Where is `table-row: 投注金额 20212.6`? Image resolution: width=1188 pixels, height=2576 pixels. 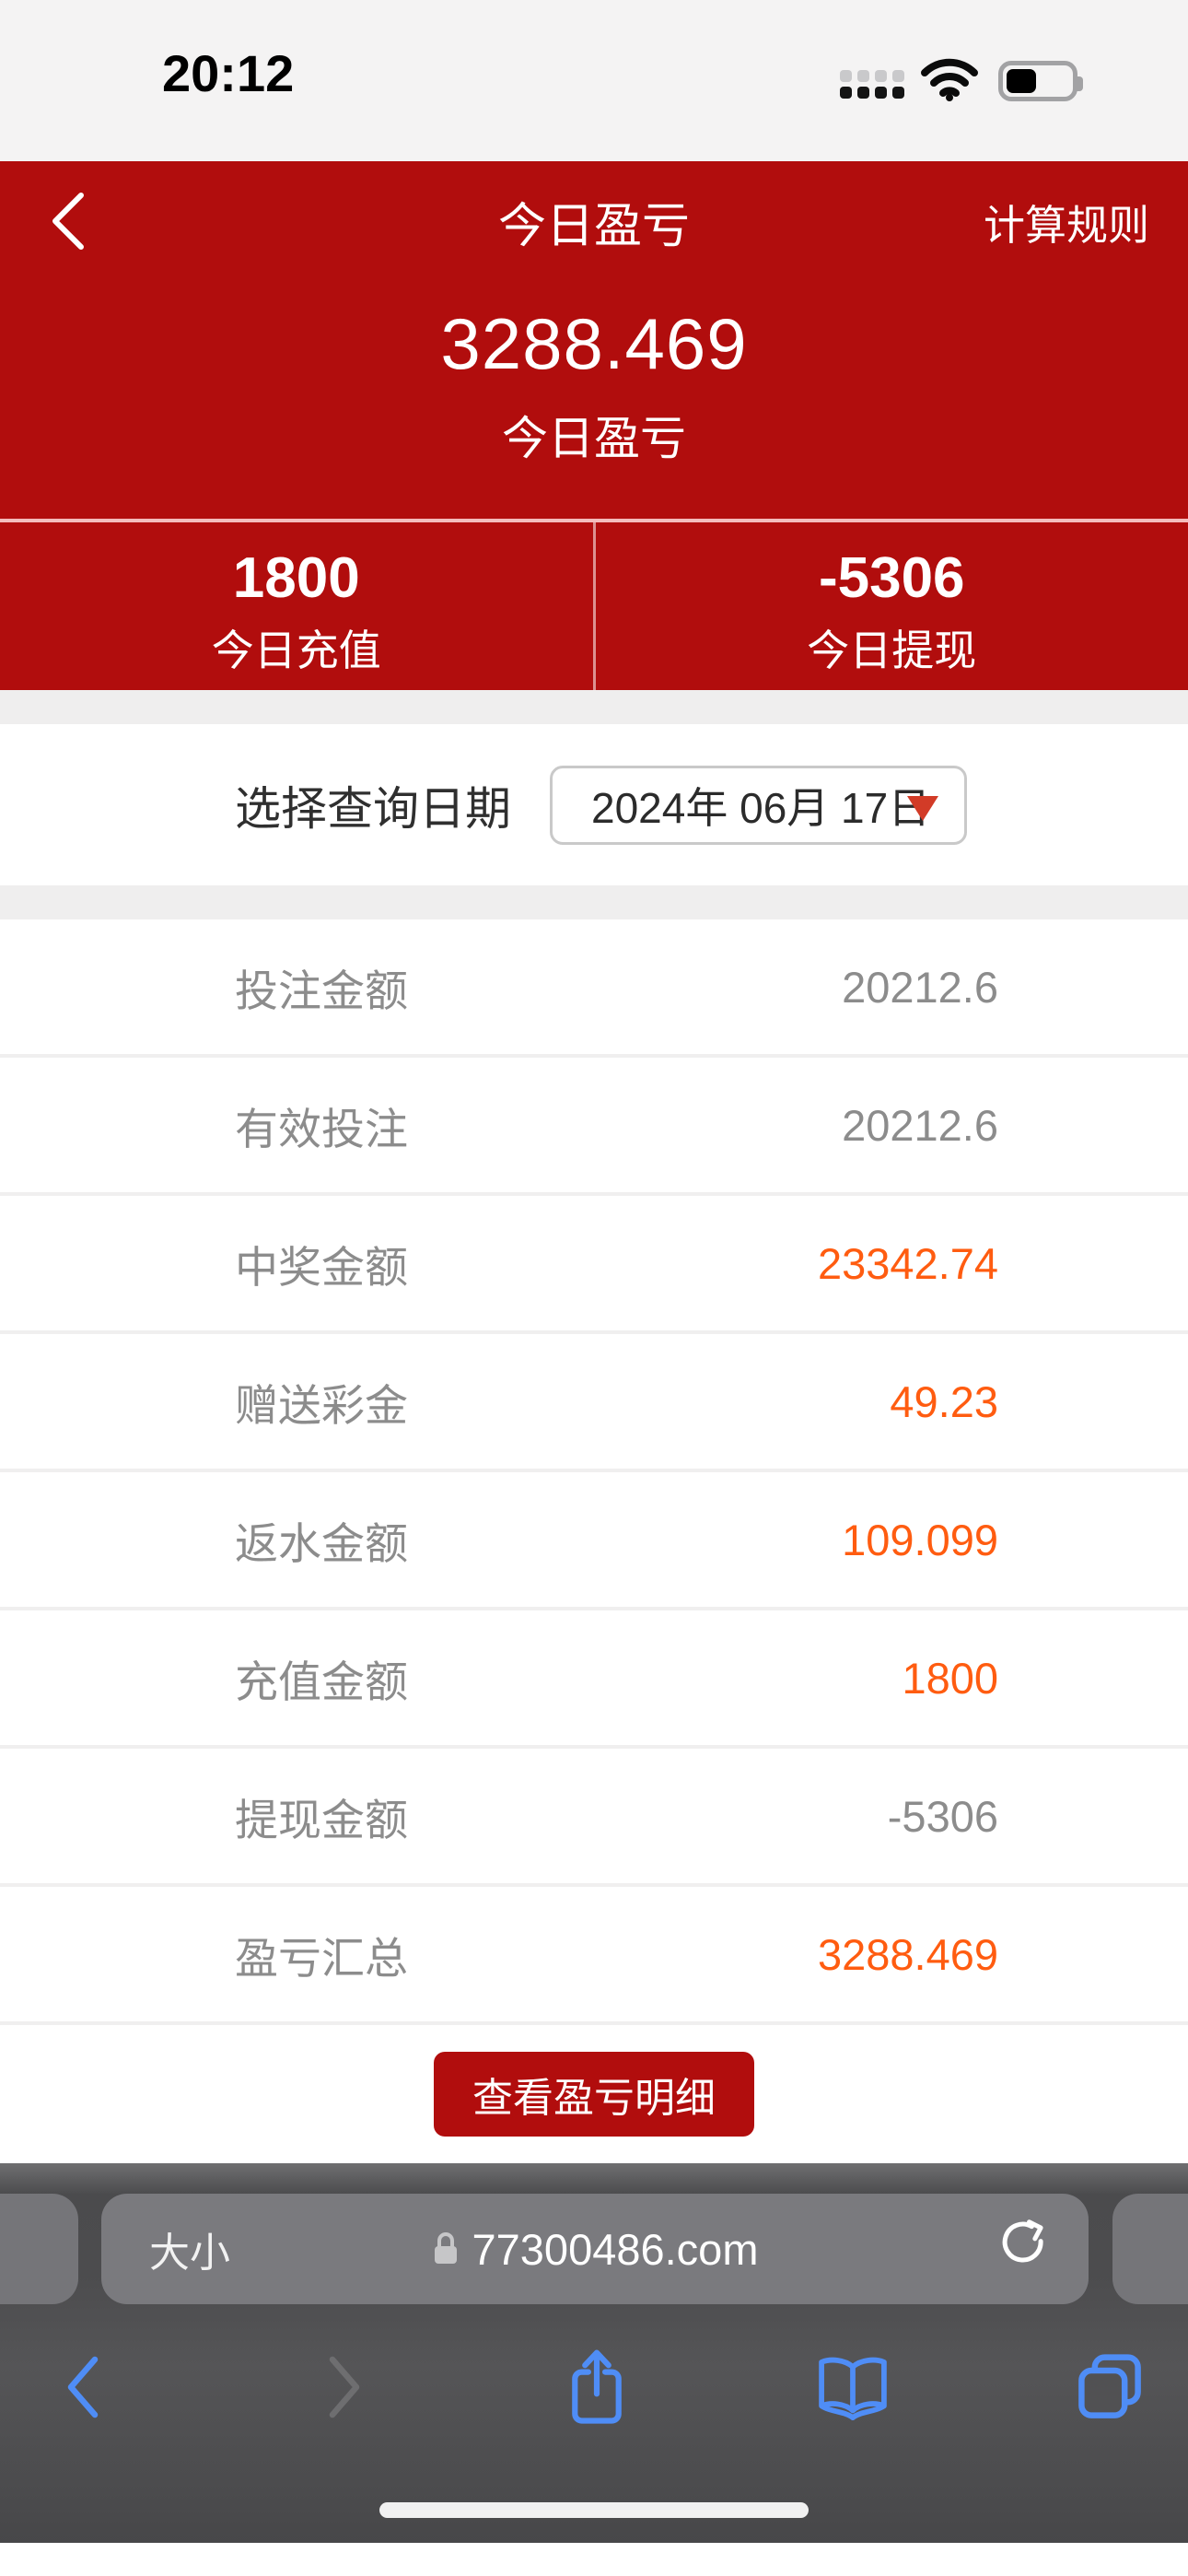 table-row: 投注金额 20212.6 is located at coordinates (594, 989).